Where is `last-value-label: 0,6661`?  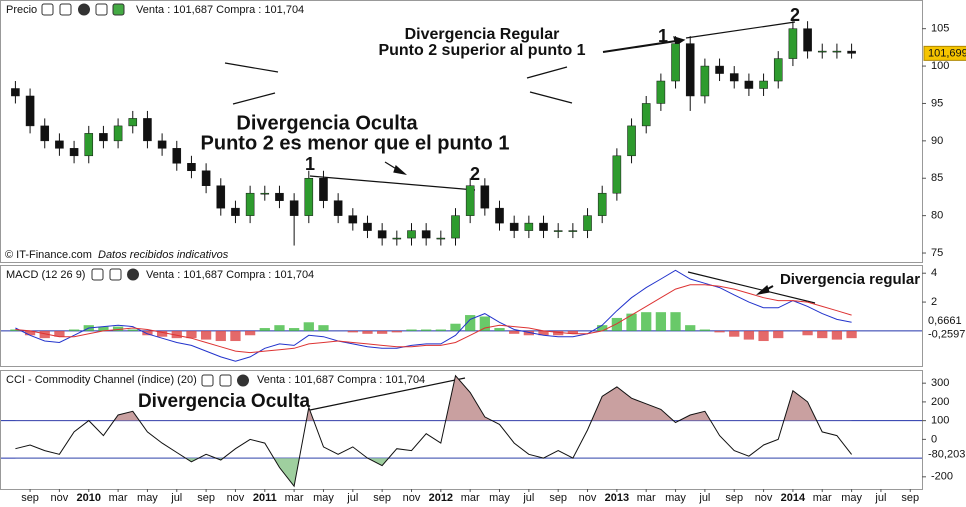
last-value-label: 0,6661 is located at coordinates (945, 321).